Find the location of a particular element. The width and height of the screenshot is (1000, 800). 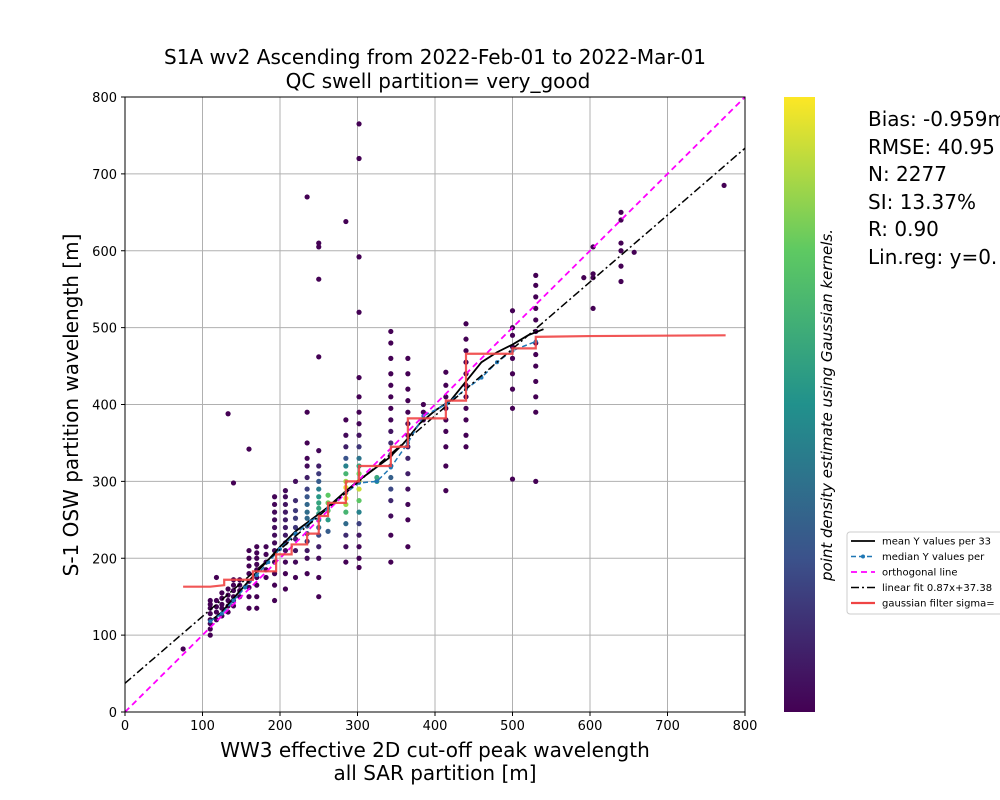

legend-box is located at coordinates (923, 573).